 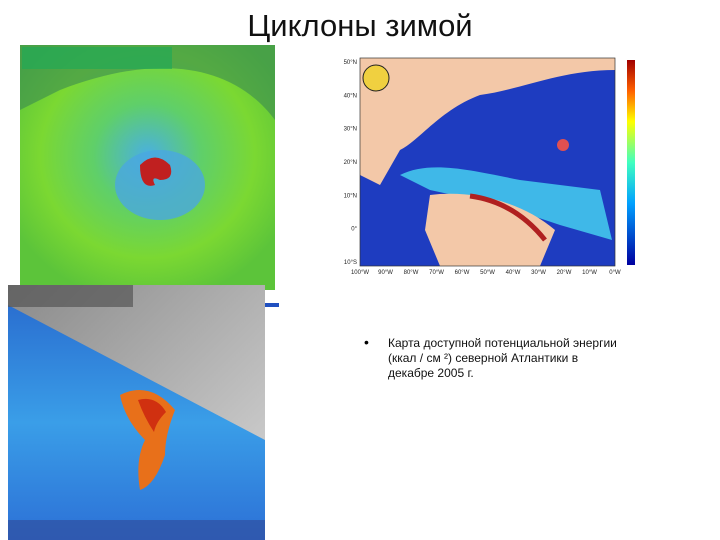 I want to click on lat-label: 30°N, so click(x=350, y=130).